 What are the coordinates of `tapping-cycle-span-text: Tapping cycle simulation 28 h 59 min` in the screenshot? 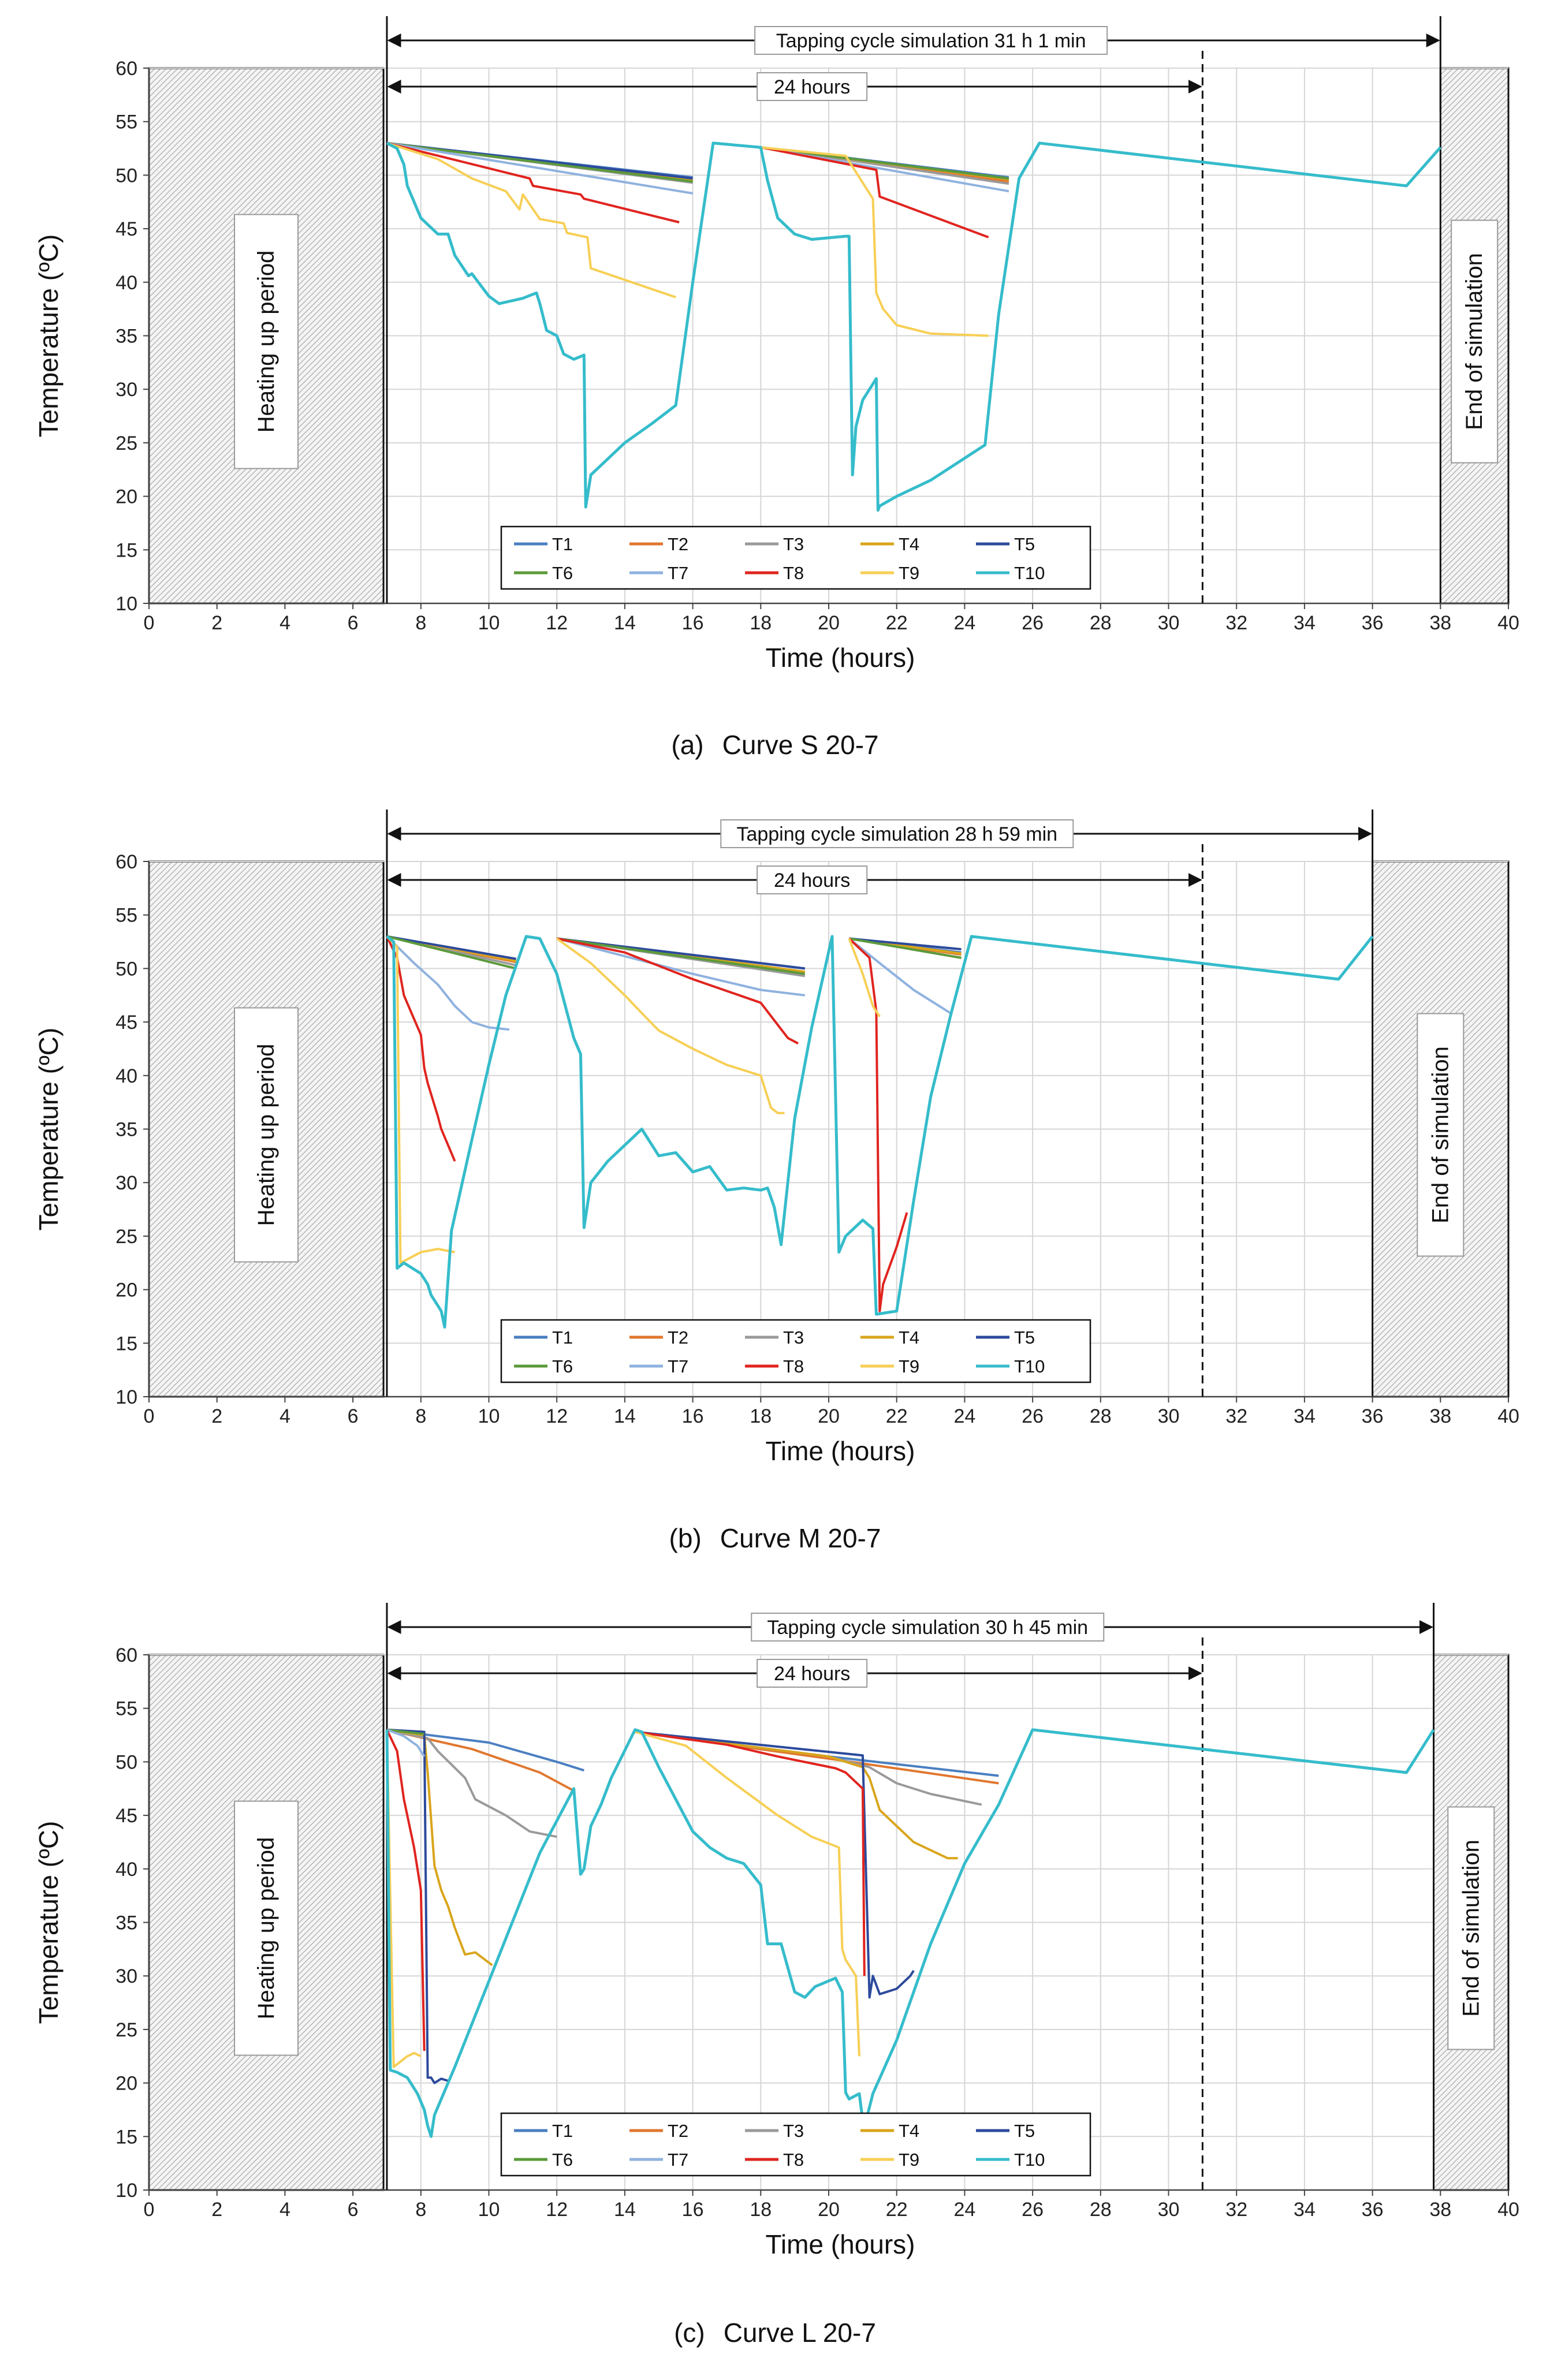 It's located at (896, 834).